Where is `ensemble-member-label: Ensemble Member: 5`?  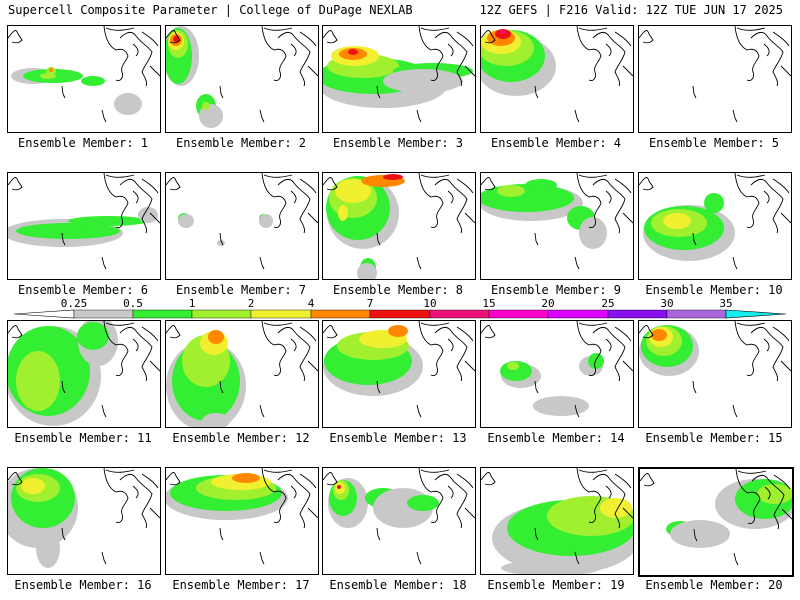 ensemble-member-label: Ensemble Member: 5 is located at coordinates (714, 143).